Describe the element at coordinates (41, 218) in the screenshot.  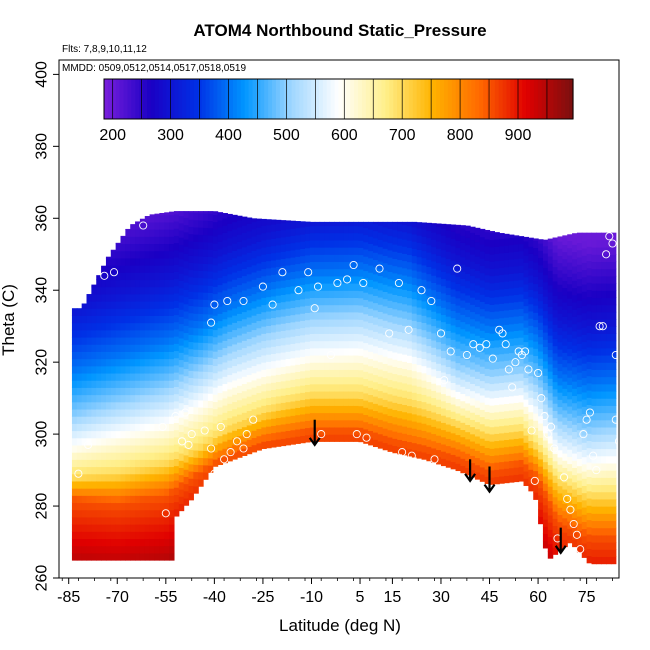
I see `y-tick-label: 360` at that location.